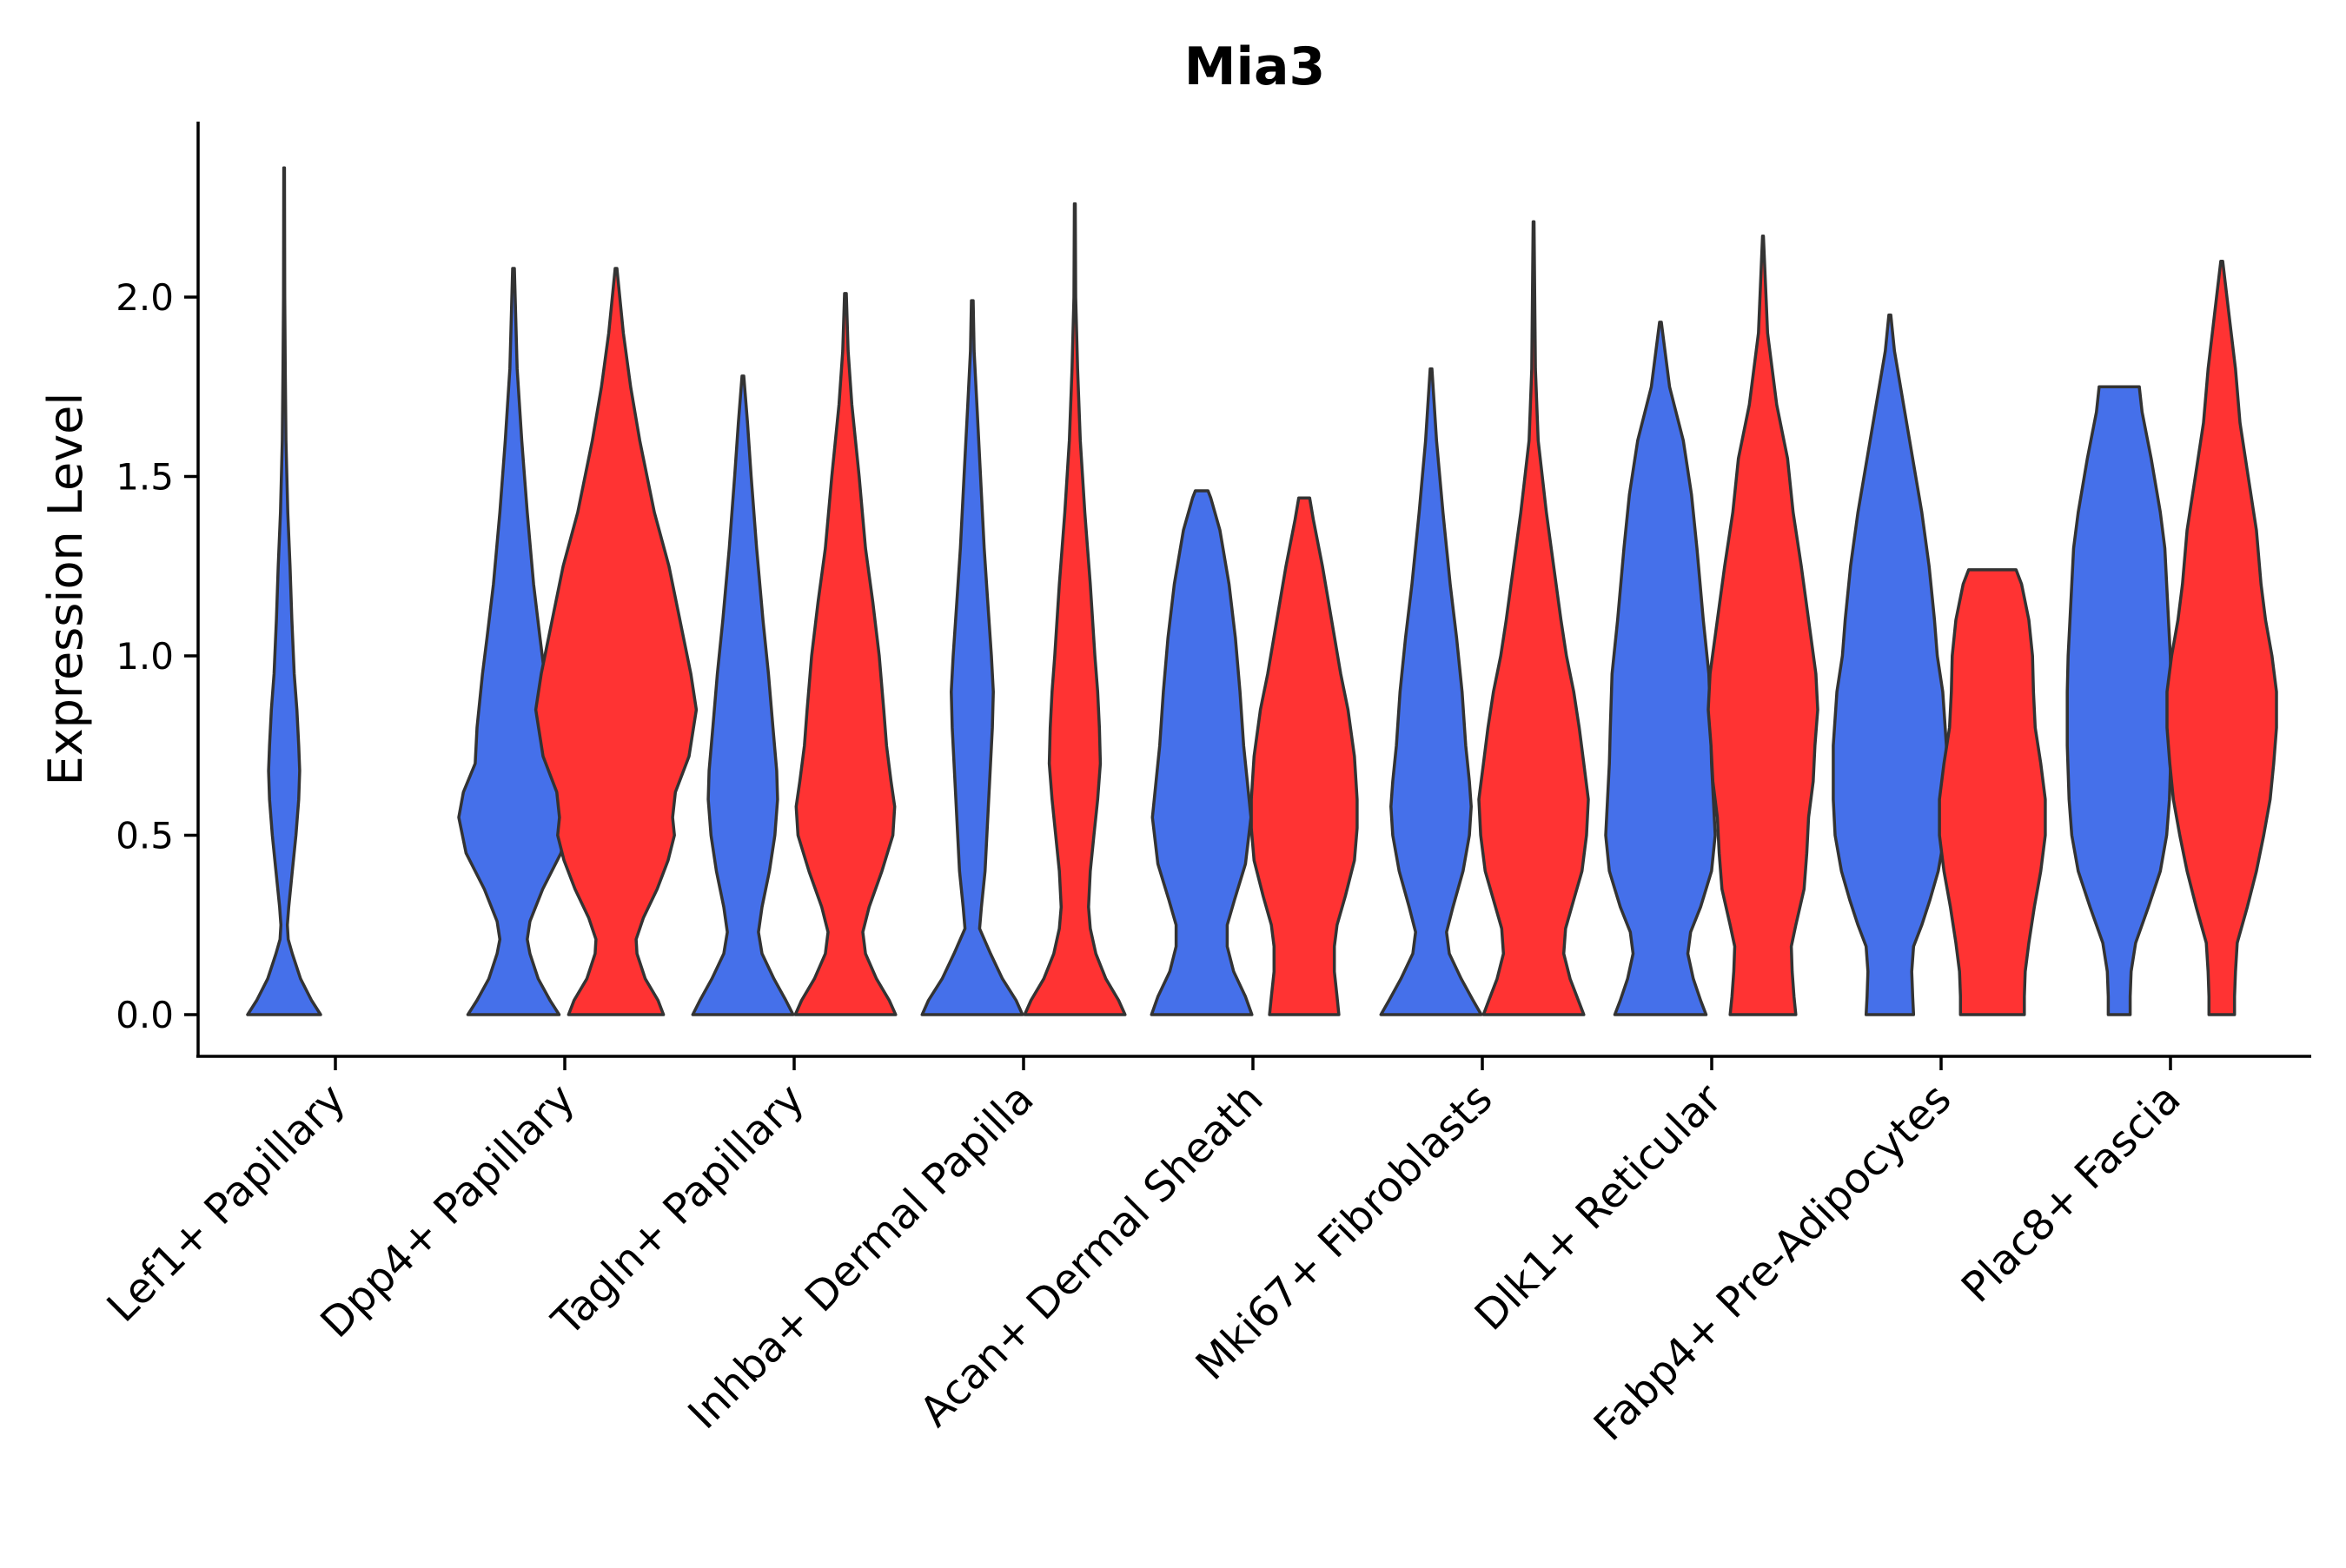  What do you see at coordinates (65, 589) in the screenshot?
I see `y-axis-label: Expression Level` at bounding box center [65, 589].